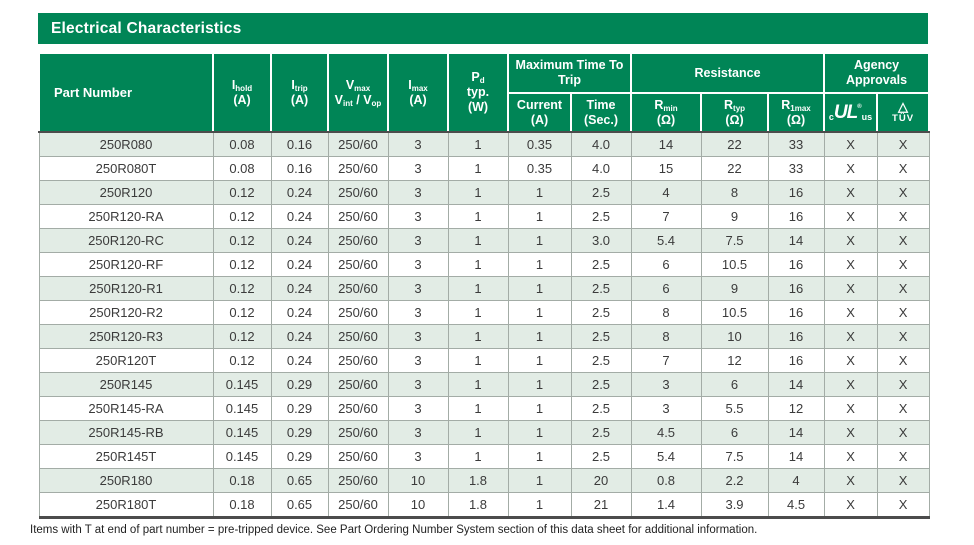  What do you see at coordinates (484, 480) in the screenshot?
I see `table-row: 250R180 0.18 0.65 250/60 10 1.8 1 20 0.8 2.2 4 X X` at bounding box center [484, 480].